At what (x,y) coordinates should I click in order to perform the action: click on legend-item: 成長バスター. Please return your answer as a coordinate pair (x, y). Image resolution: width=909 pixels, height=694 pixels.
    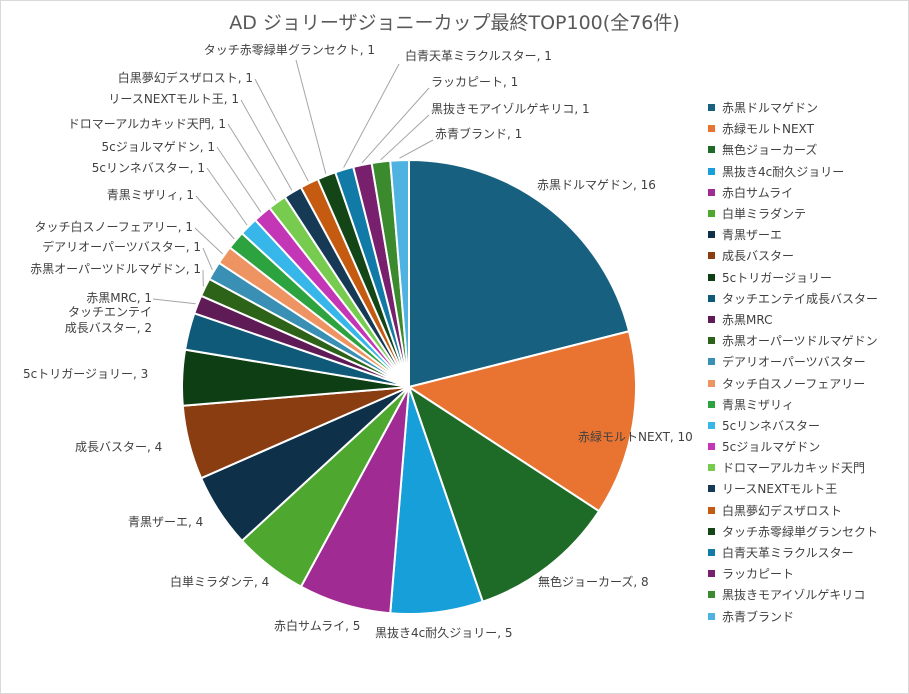
    Looking at the image, I should click on (793, 255).